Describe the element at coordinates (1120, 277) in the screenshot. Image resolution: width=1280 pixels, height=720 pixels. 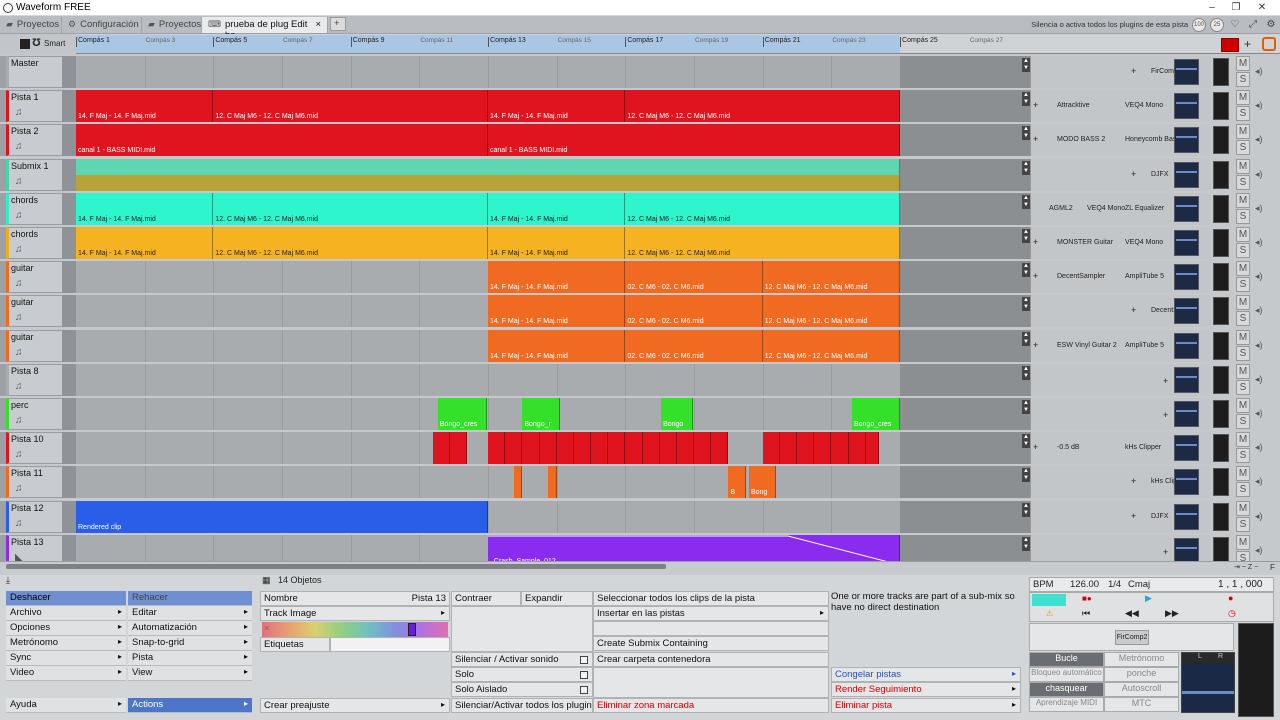
I see `plugin-slot-area: + DecentSampler AmpliTube 5` at that location.